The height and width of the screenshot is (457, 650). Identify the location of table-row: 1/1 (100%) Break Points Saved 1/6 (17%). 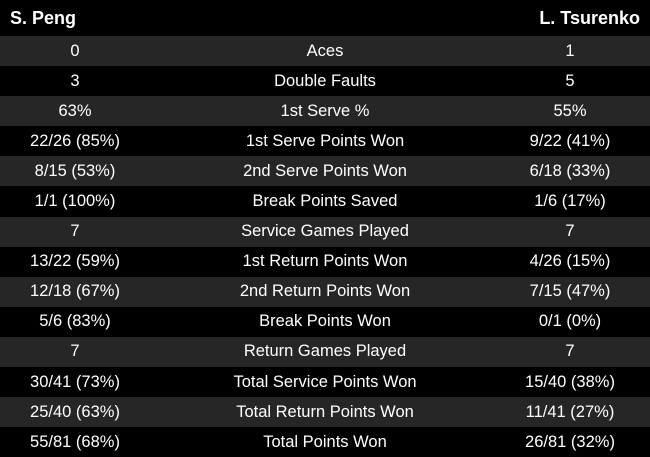
(325, 201).